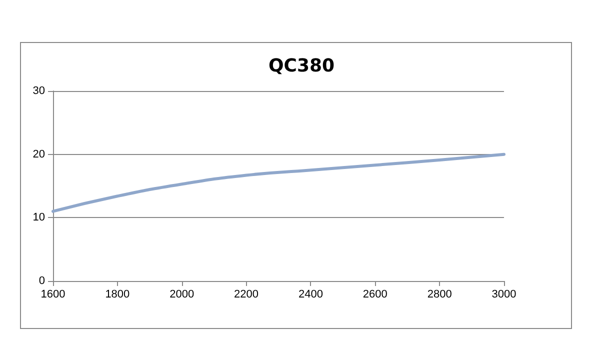 This screenshot has height=337, width=603. Describe the element at coordinates (182, 294) in the screenshot. I see `x-tick-label: 2000` at that location.